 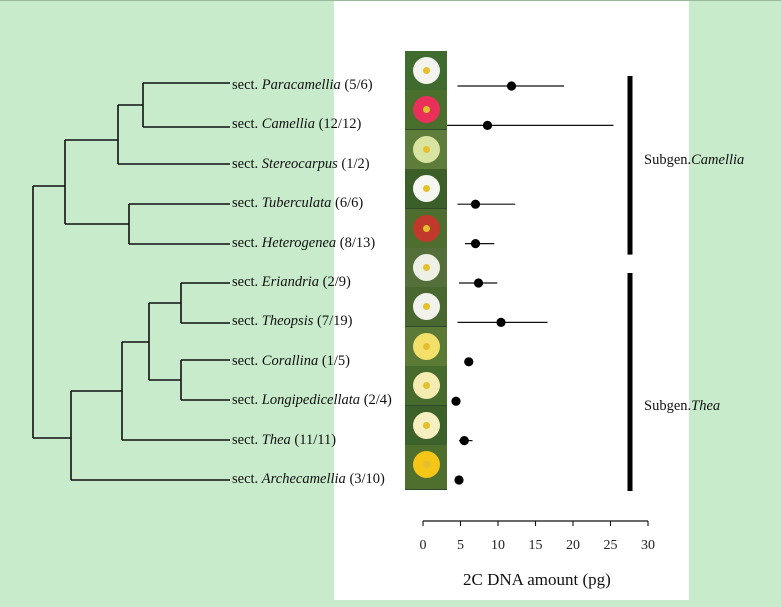 I want to click on taxon-label: sect. Thea (11/11), so click(x=284, y=439).